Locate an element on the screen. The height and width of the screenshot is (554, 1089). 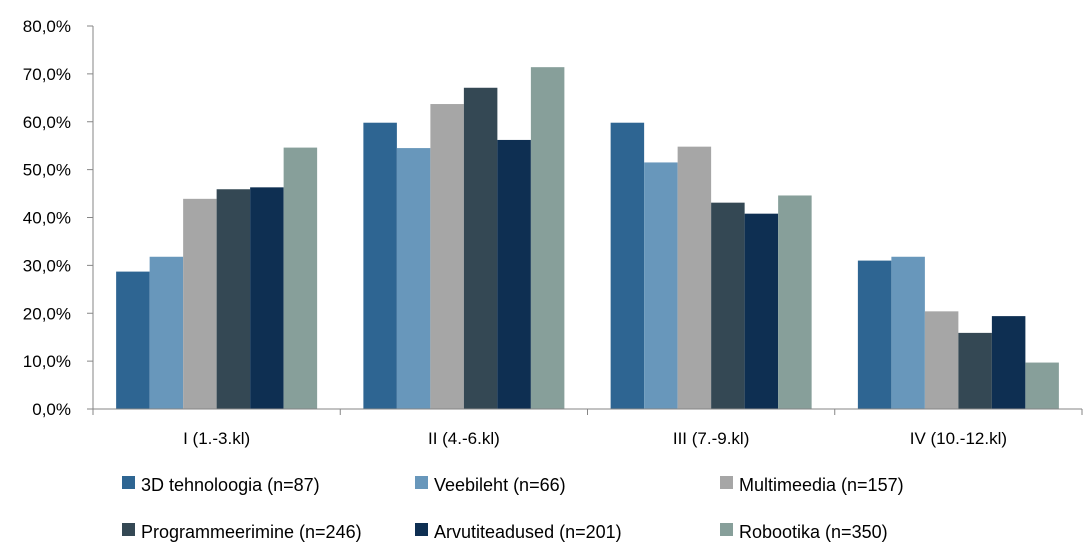
x-category-label: II (4.-6.kl) is located at coordinates (464, 438).